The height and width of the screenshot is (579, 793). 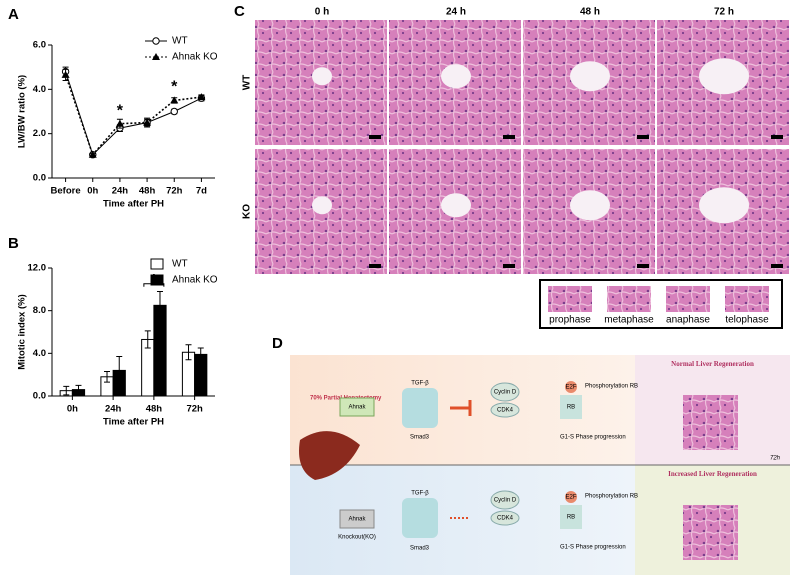 What do you see at coordinates (712, 364) in the screenshot?
I see `result-title: Normal Liver Regeneration` at bounding box center [712, 364].